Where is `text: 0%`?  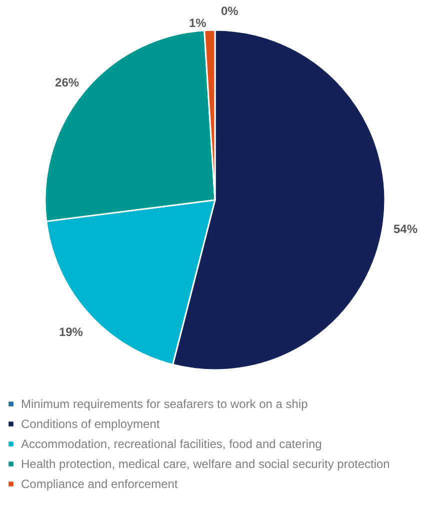
text: 0% is located at coordinates (229, 11).